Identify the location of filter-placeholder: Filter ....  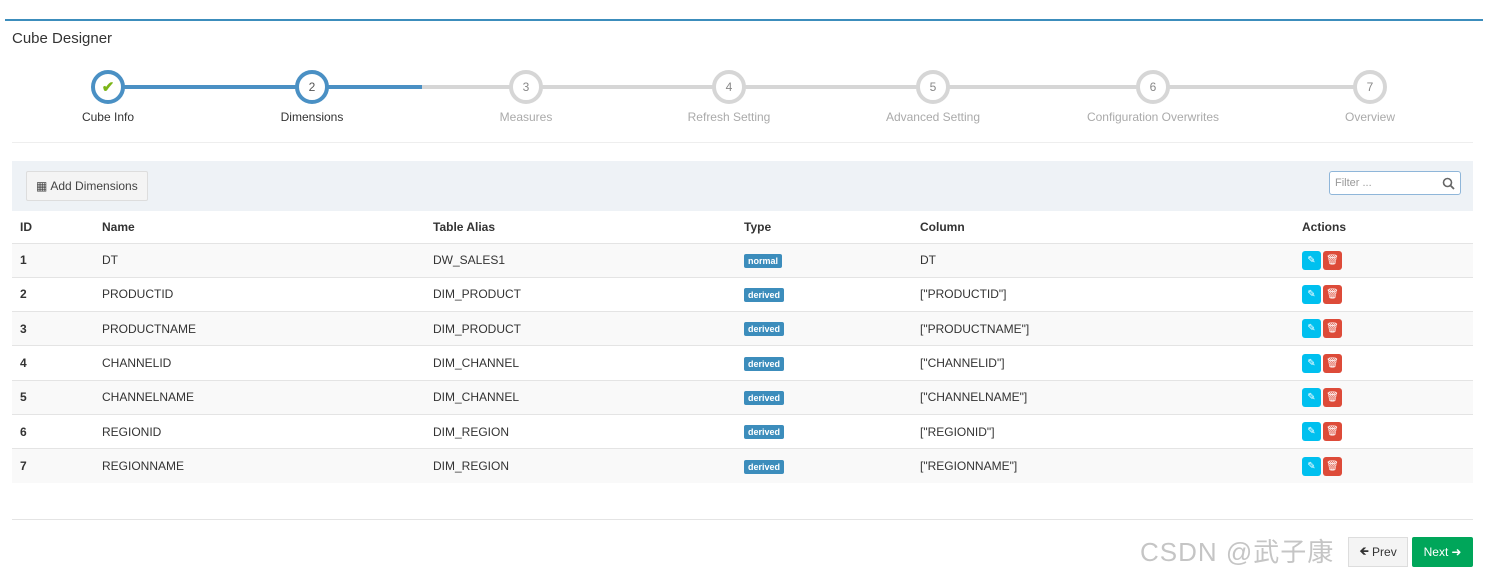
(1353, 183).